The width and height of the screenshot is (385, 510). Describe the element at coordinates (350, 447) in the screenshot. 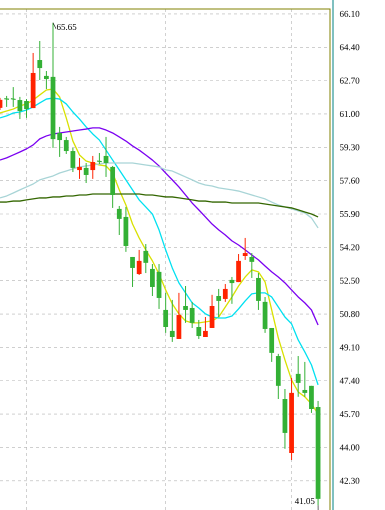

I see `y-tick-label: 44.00` at that location.